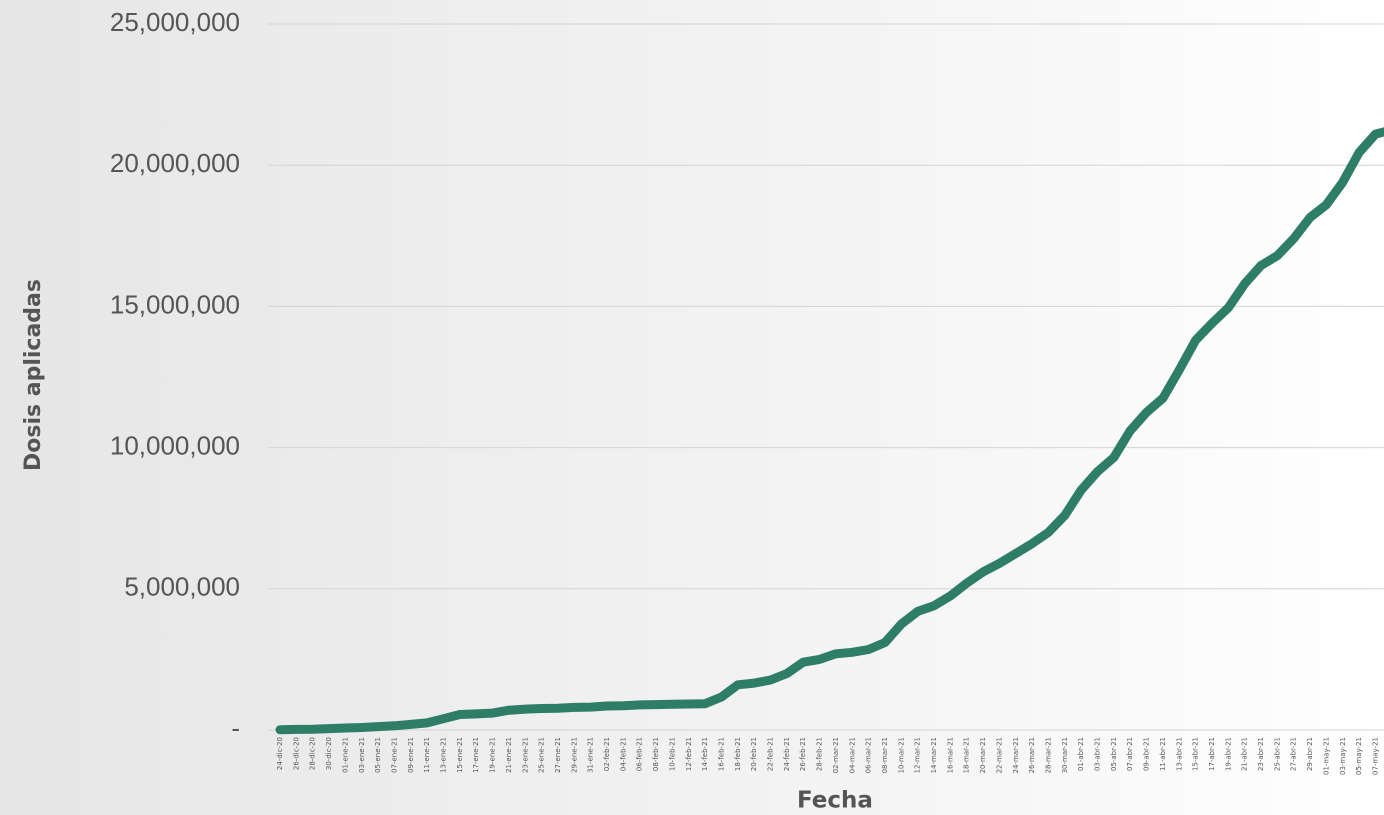 This screenshot has width=1384, height=815. I want to click on x-tick-label: 03-may-21, so click(1343, 756).